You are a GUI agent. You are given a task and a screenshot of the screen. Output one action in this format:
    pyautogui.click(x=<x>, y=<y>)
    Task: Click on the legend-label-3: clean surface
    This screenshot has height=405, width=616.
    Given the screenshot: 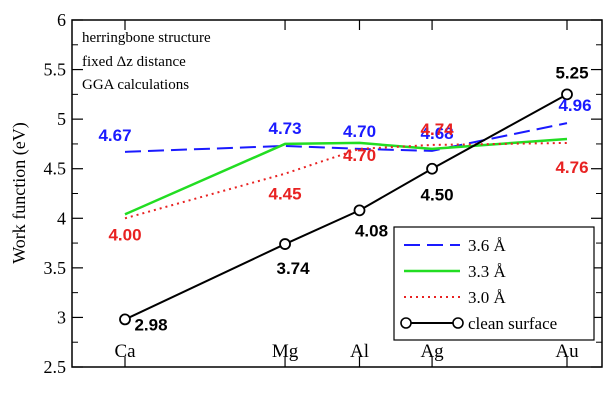 What is the action you would take?
    pyautogui.click(x=512, y=323)
    